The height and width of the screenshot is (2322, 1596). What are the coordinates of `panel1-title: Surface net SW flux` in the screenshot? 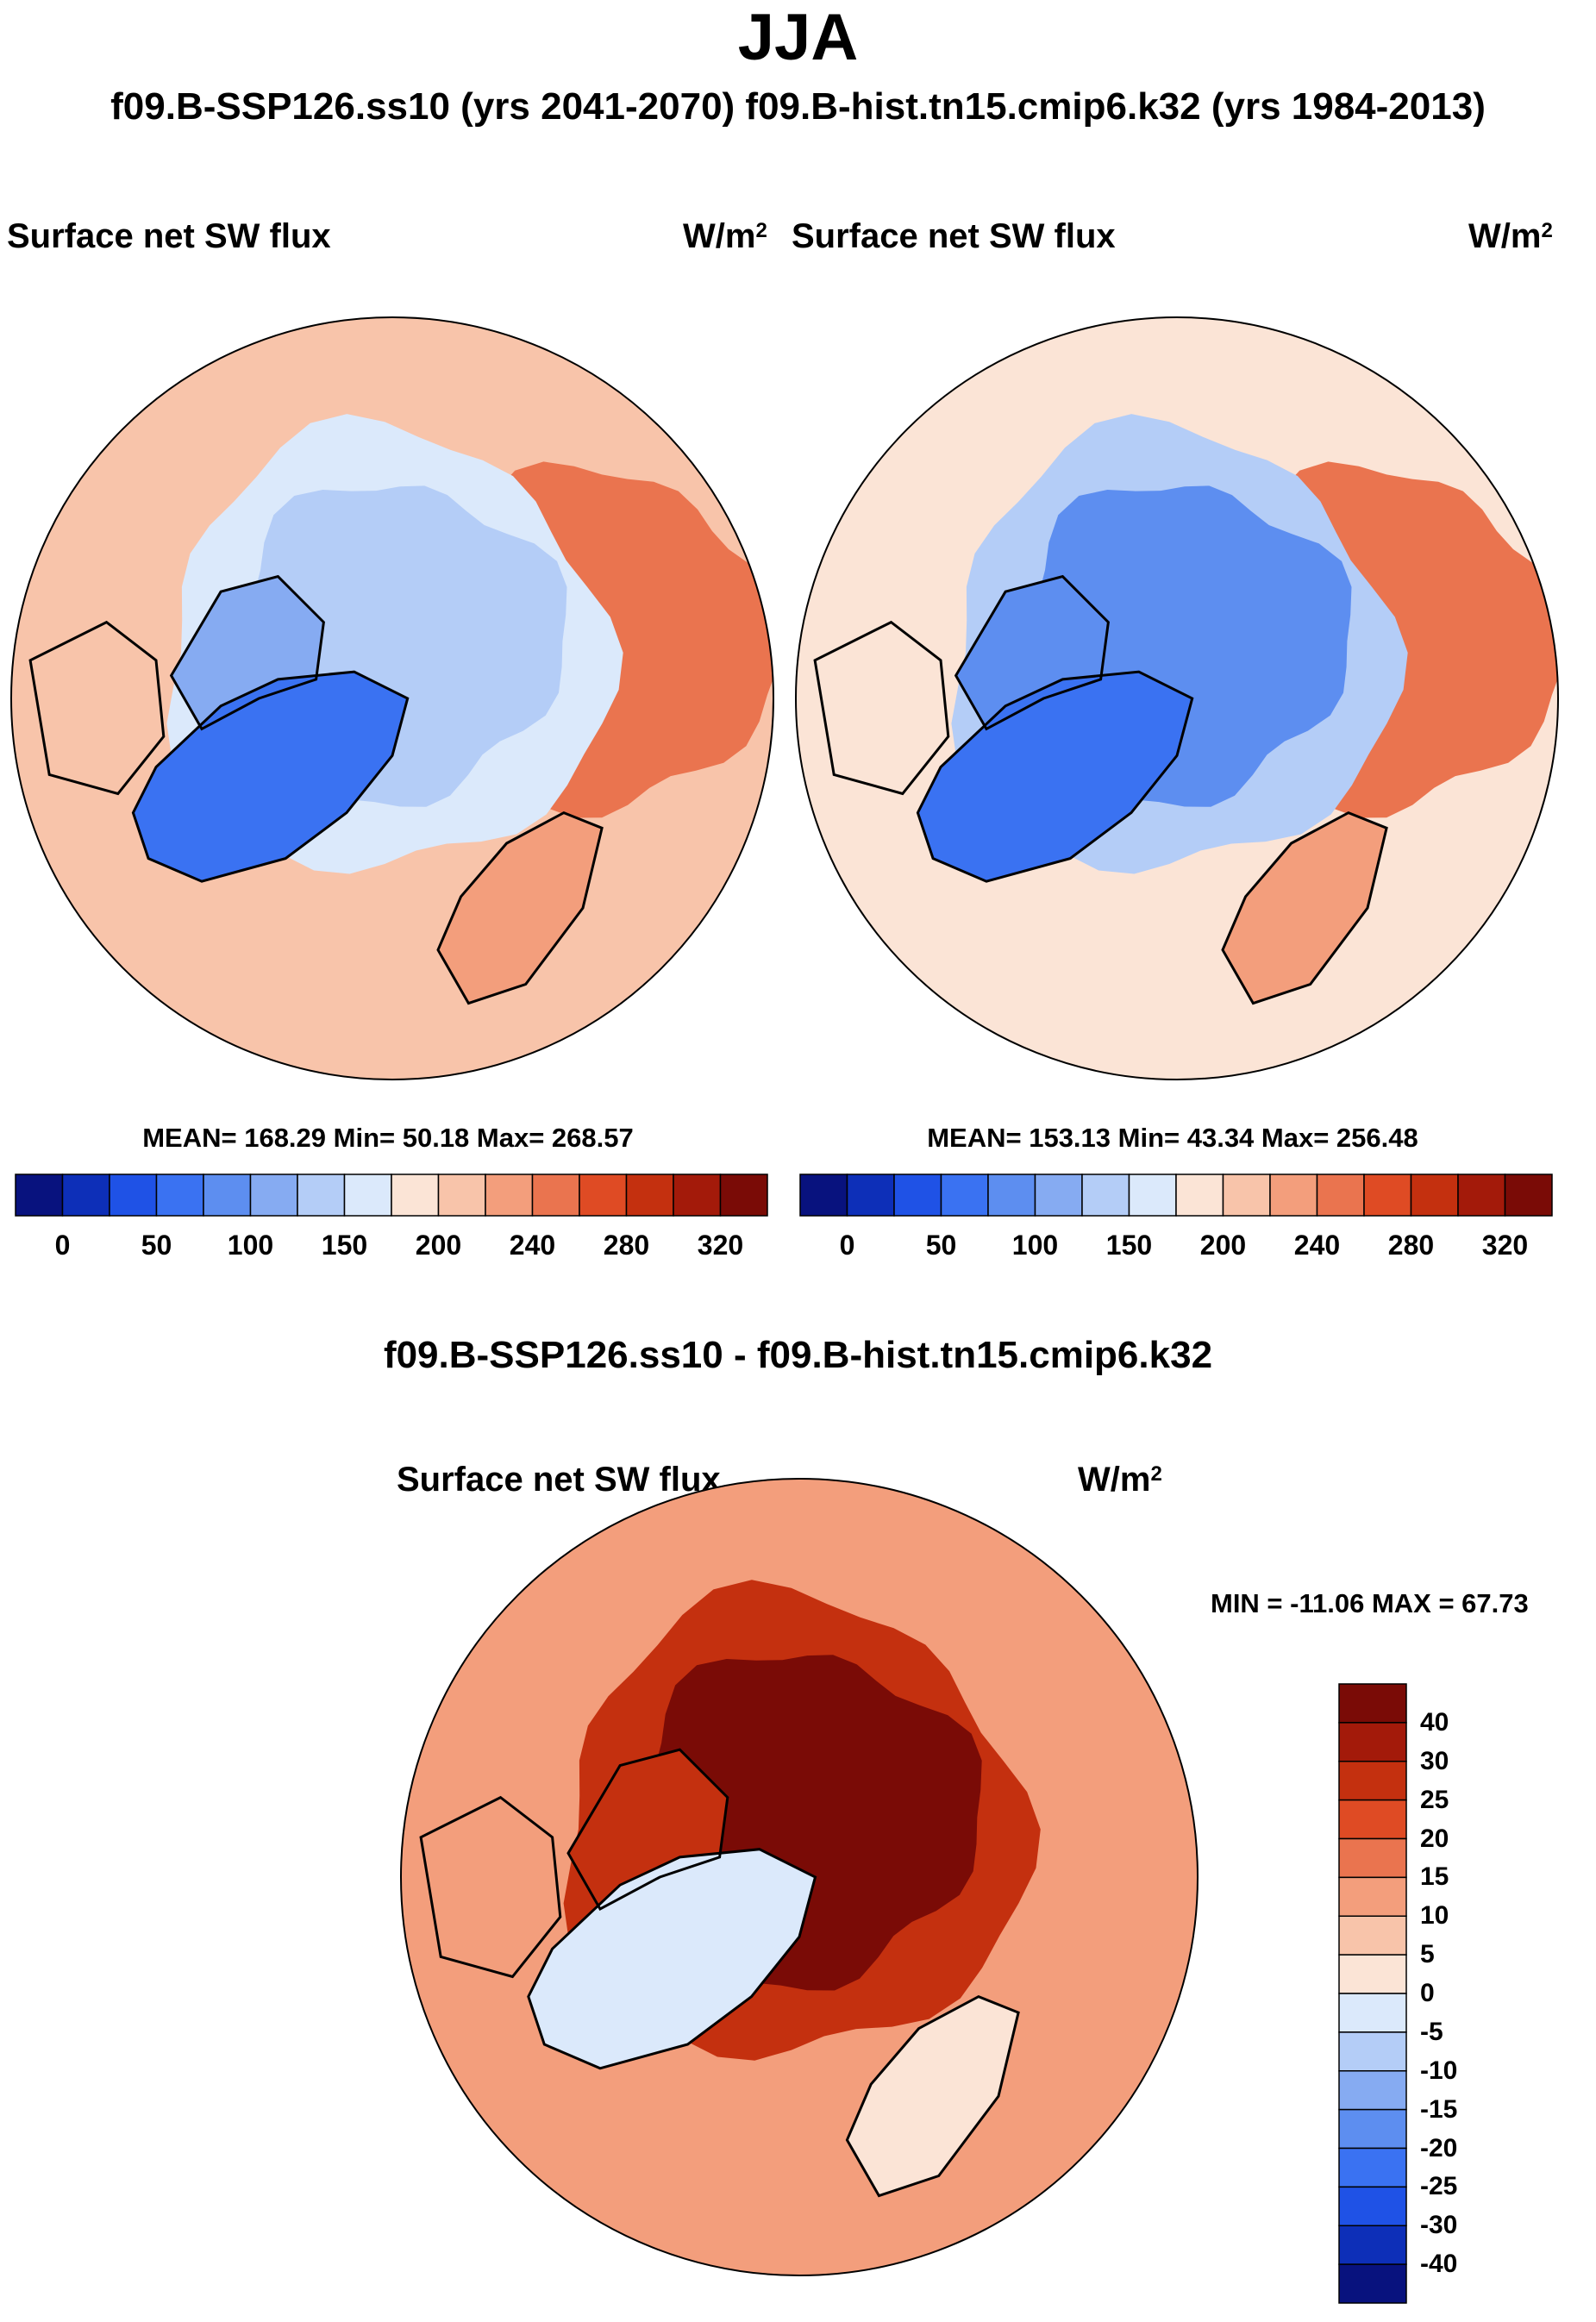 It's located at (169, 236).